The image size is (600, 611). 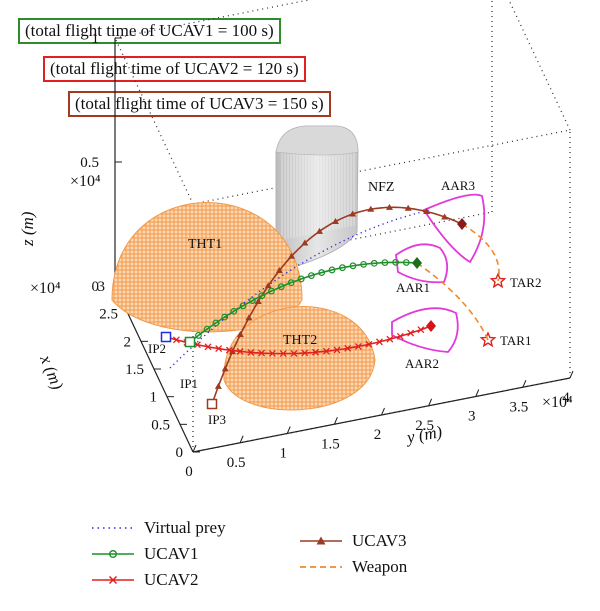 I want to click on z-multiplier: ×10⁴, so click(x=85, y=181).